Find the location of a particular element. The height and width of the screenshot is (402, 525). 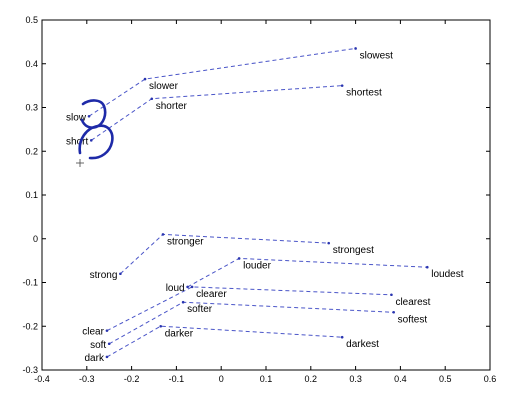

point-softer is located at coordinates (183, 302).